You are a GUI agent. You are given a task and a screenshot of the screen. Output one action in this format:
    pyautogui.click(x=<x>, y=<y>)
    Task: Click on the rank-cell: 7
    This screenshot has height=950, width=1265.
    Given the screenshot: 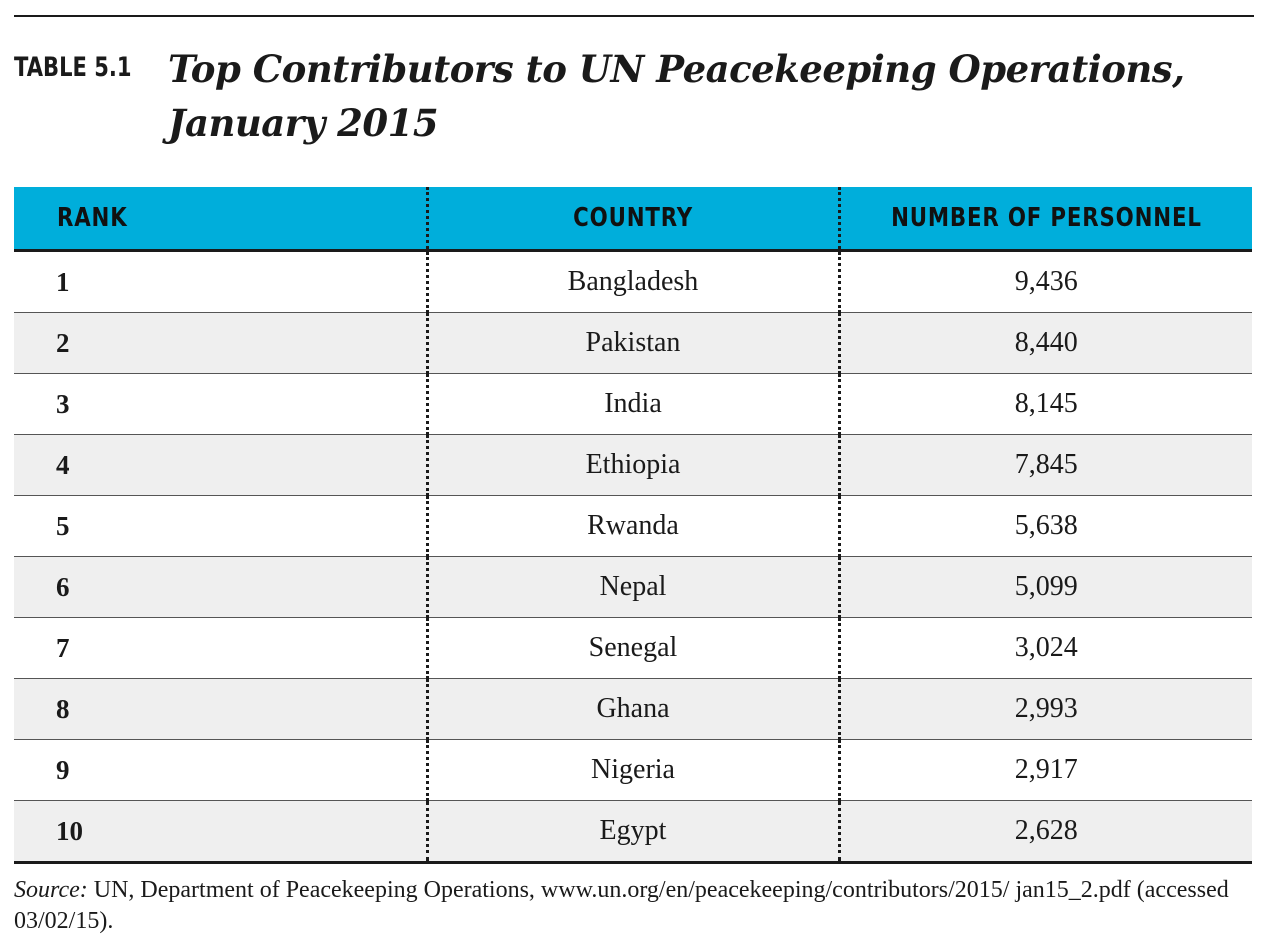 What is the action you would take?
    pyautogui.click(x=220, y=648)
    